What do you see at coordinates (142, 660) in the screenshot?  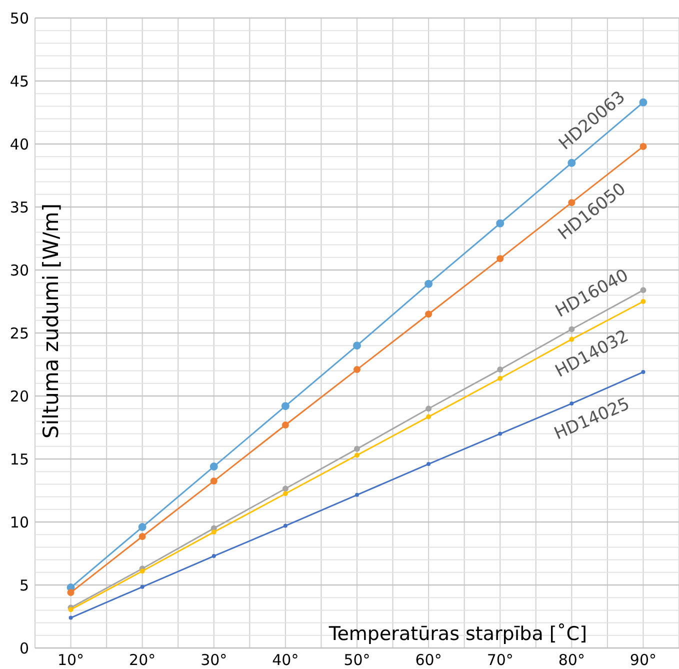 I see `x-tick-label: 20°` at bounding box center [142, 660].